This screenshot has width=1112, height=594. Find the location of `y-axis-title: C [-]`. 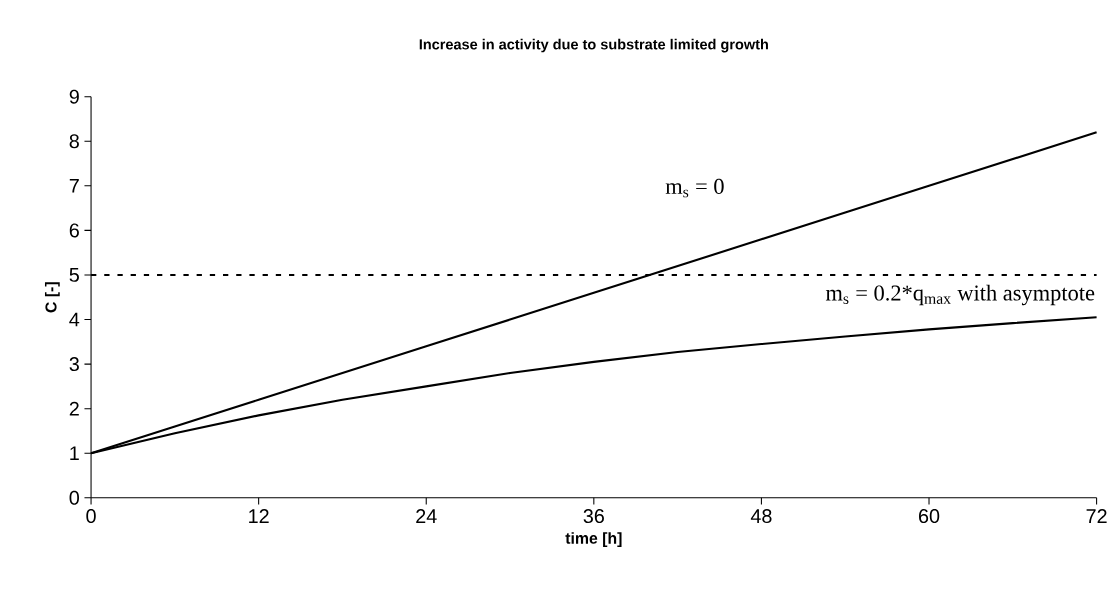

y-axis-title: C [-] is located at coordinates (52, 297).